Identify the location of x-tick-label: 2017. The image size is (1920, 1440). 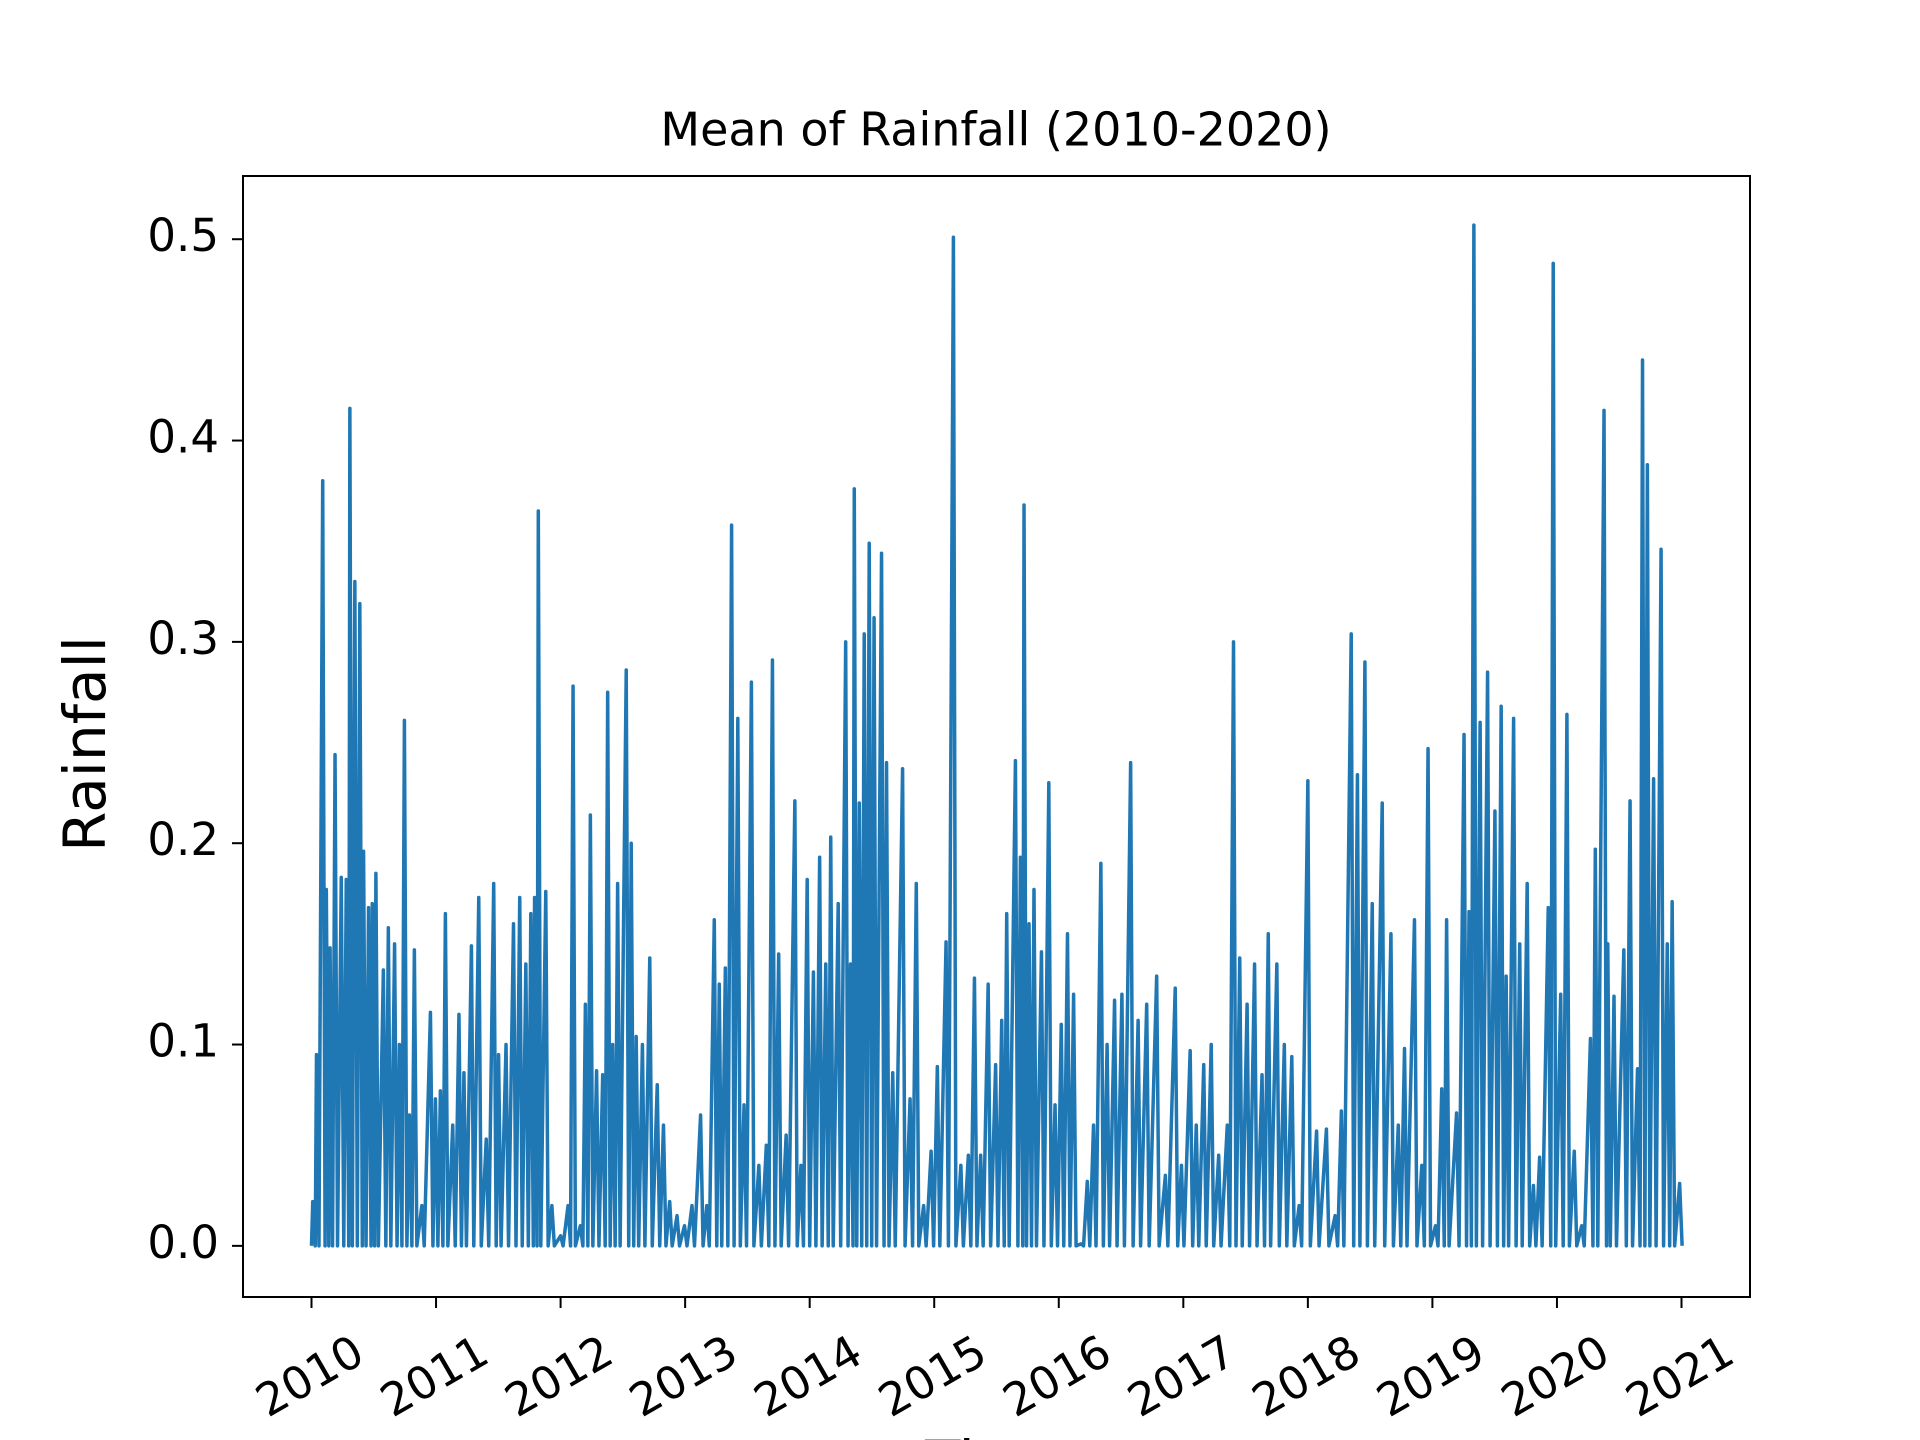
(1182, 1375).